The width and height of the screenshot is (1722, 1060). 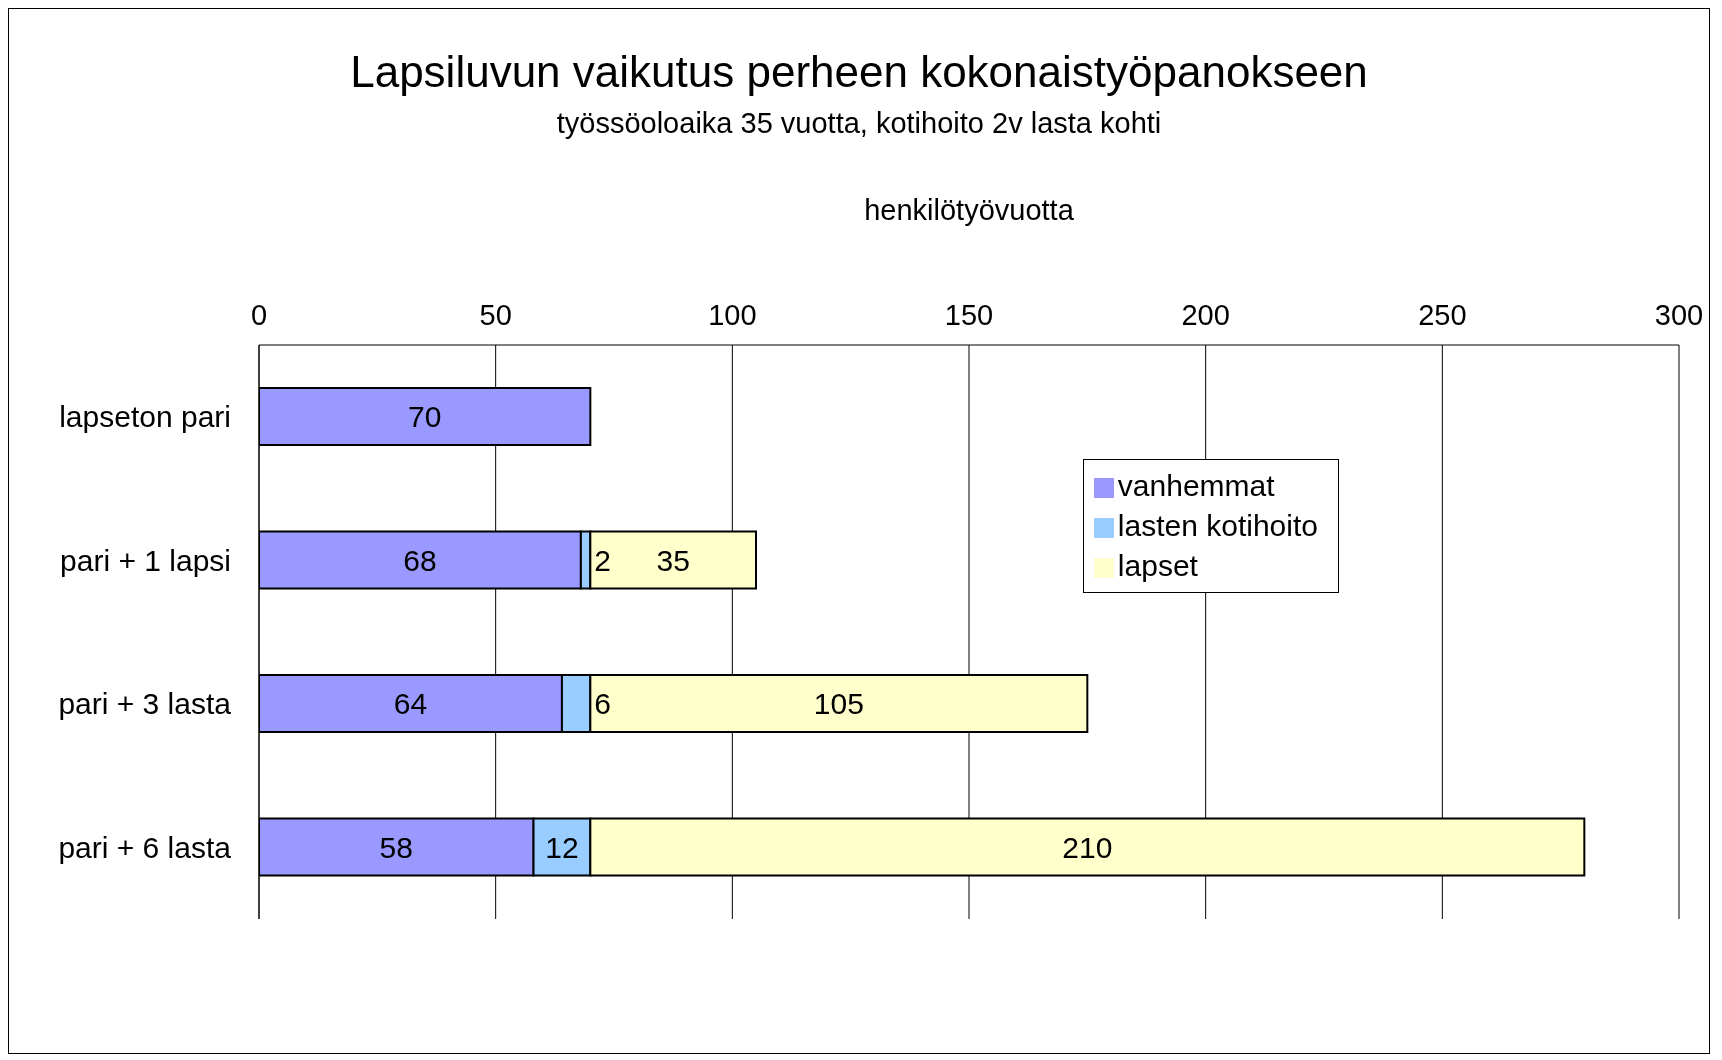 I want to click on legend-label: lasten kotihoito, so click(x=1217, y=525).